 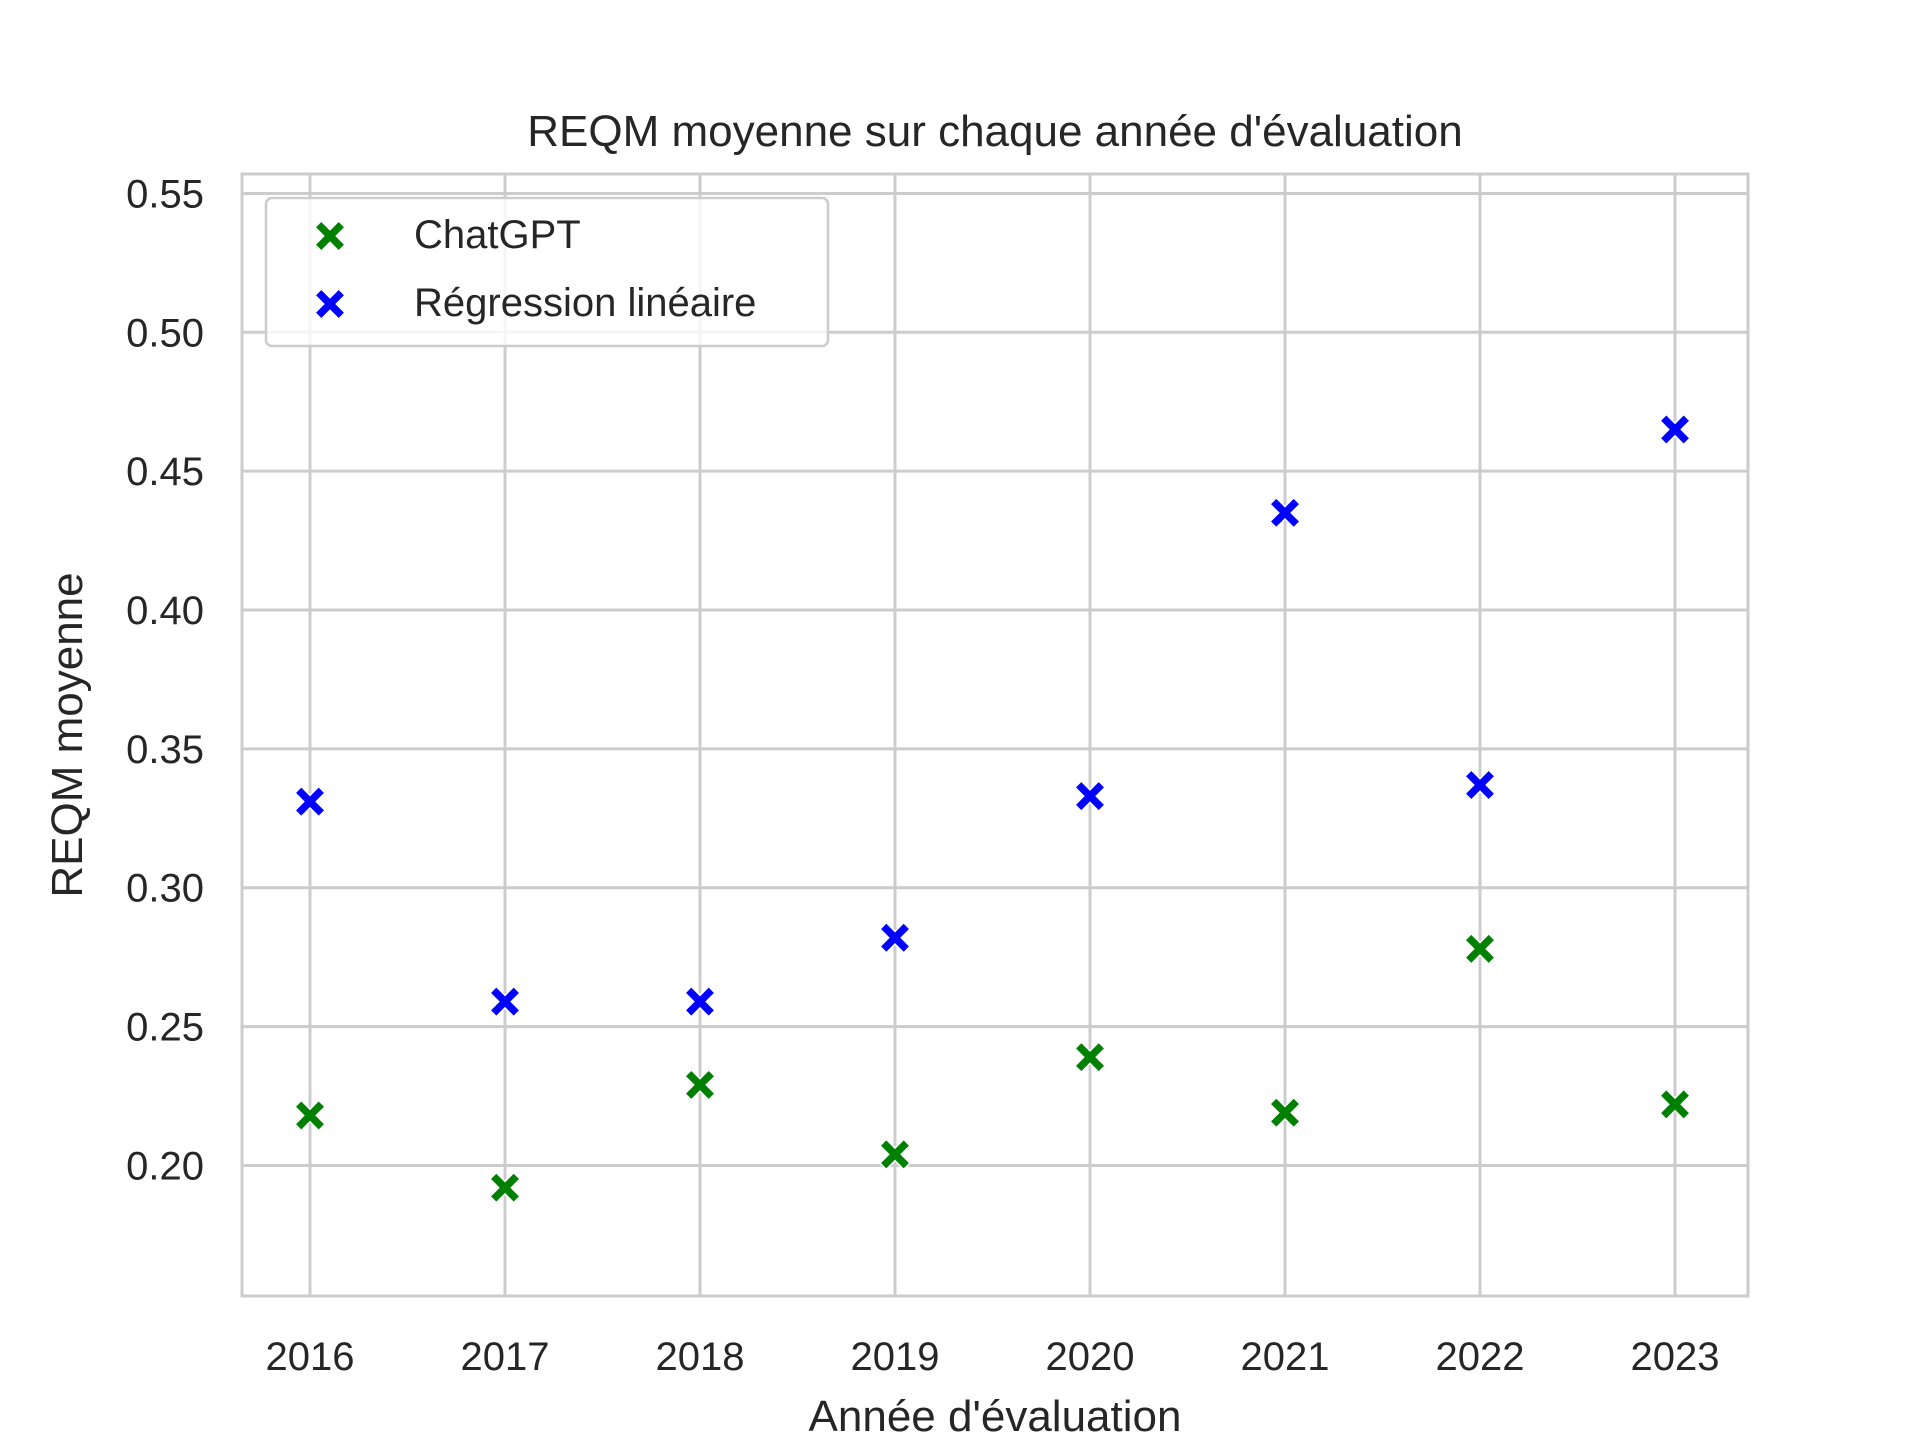 I want to click on x-tick-label: 2021, so click(x=1285, y=1357).